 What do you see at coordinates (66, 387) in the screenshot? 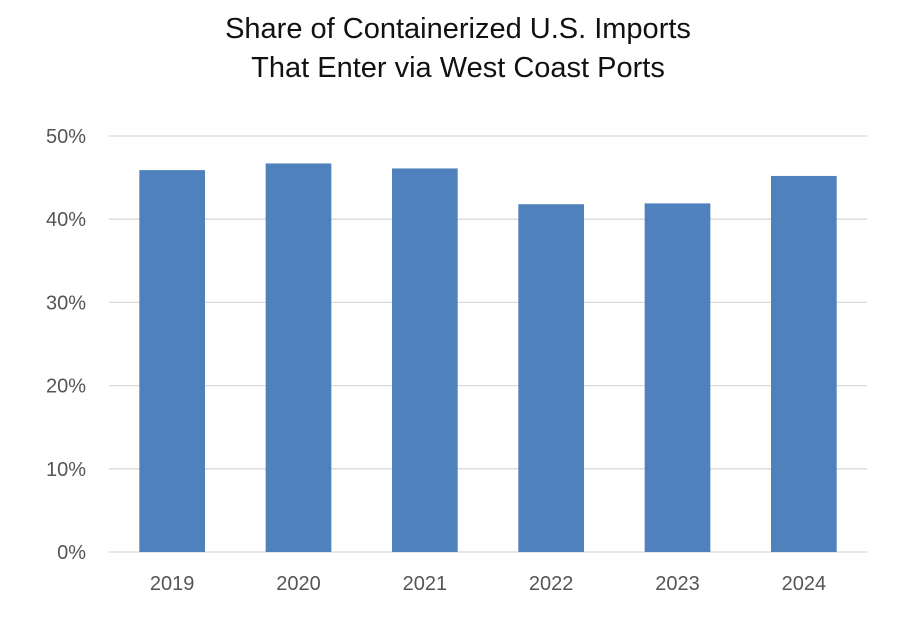
I see `y-tick-label: 20%` at bounding box center [66, 387].